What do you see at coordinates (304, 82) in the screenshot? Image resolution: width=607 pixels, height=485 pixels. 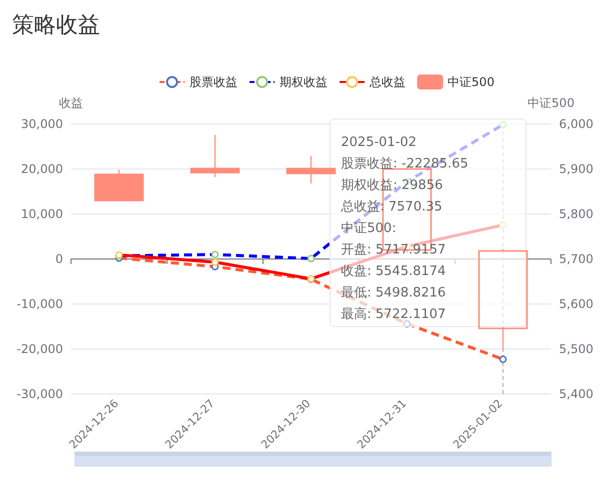 I see `legend-label: 期权收益` at bounding box center [304, 82].